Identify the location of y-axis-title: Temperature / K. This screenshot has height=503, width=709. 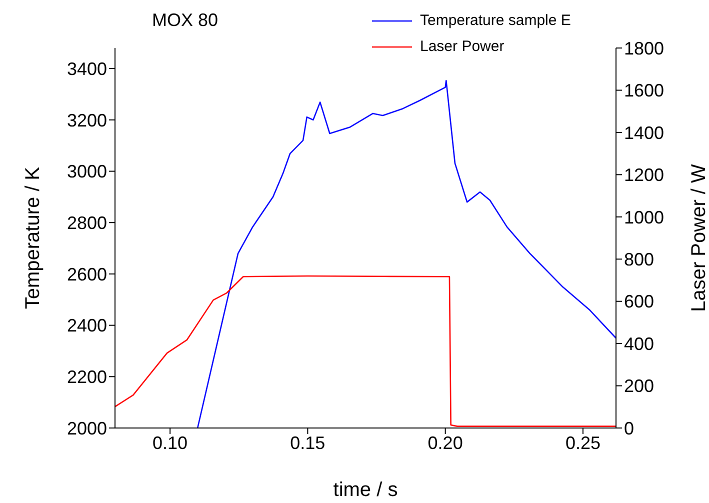
(33, 238).